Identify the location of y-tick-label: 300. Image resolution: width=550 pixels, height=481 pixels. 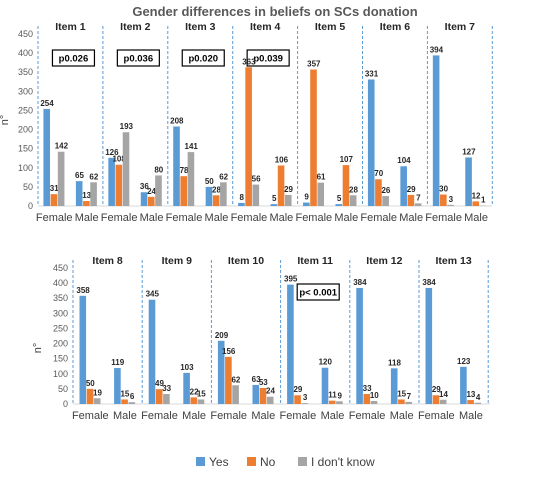
(25, 91).